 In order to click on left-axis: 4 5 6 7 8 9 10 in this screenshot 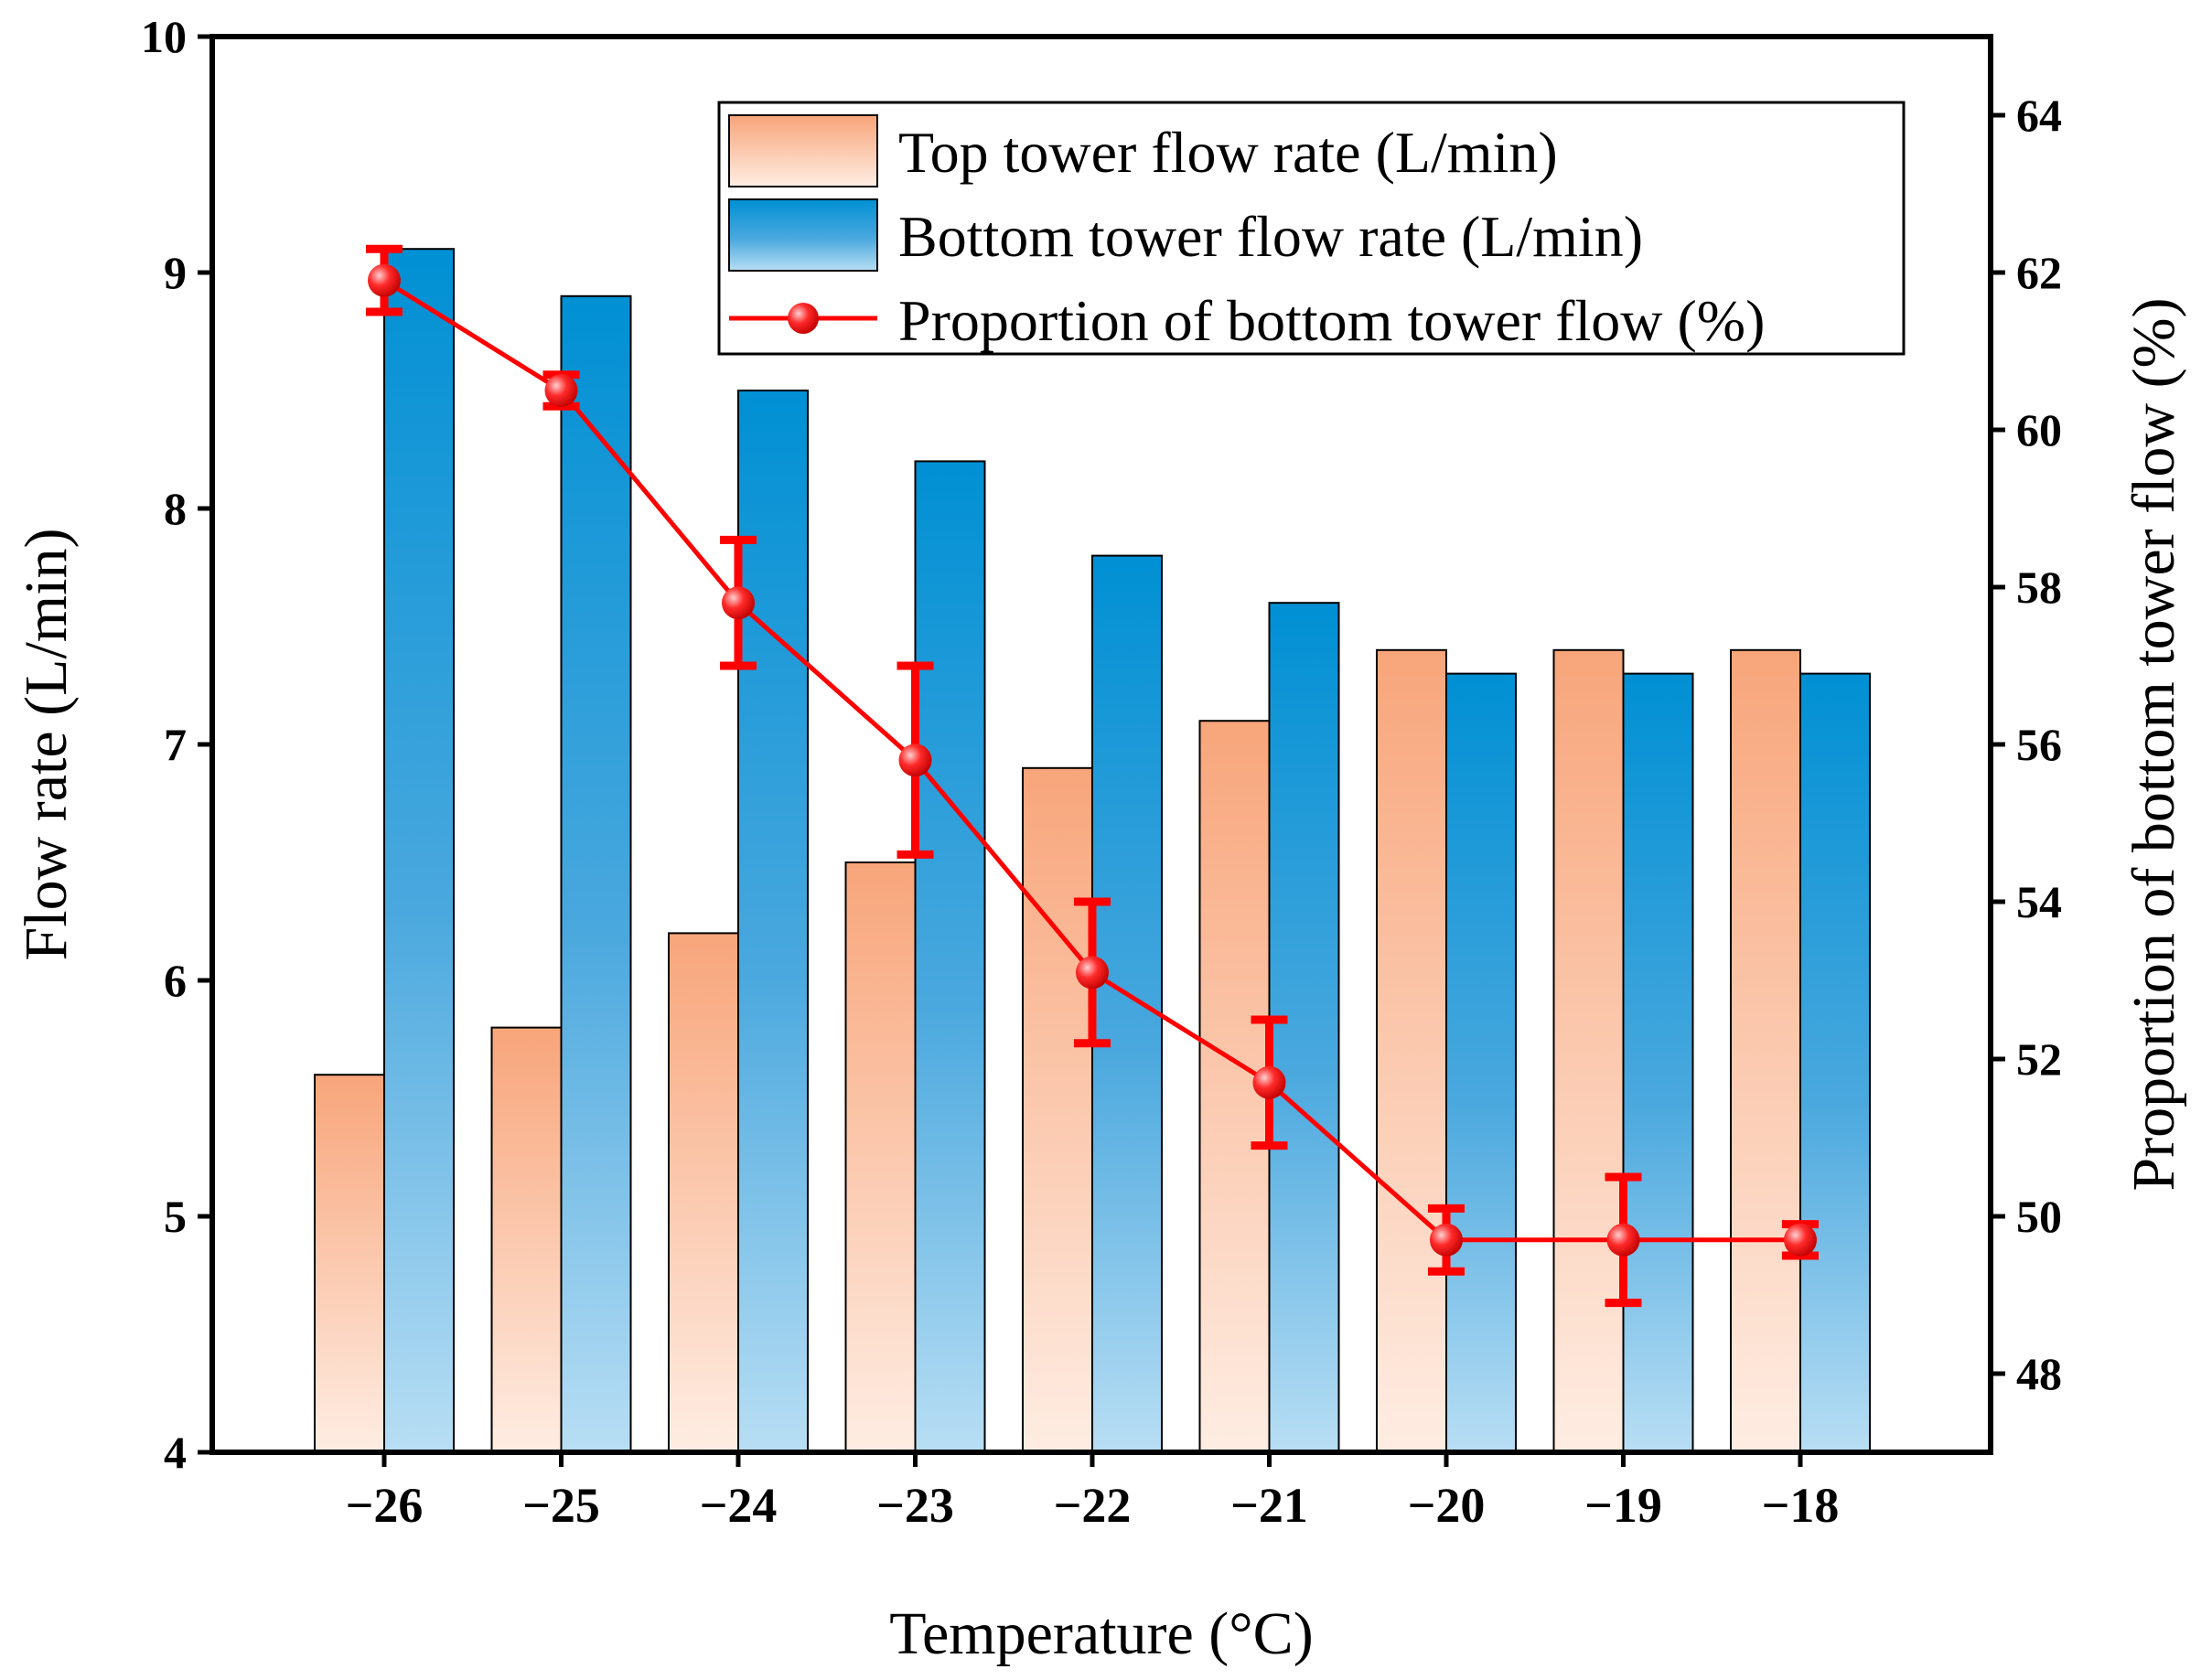, I will do `click(176, 744)`.